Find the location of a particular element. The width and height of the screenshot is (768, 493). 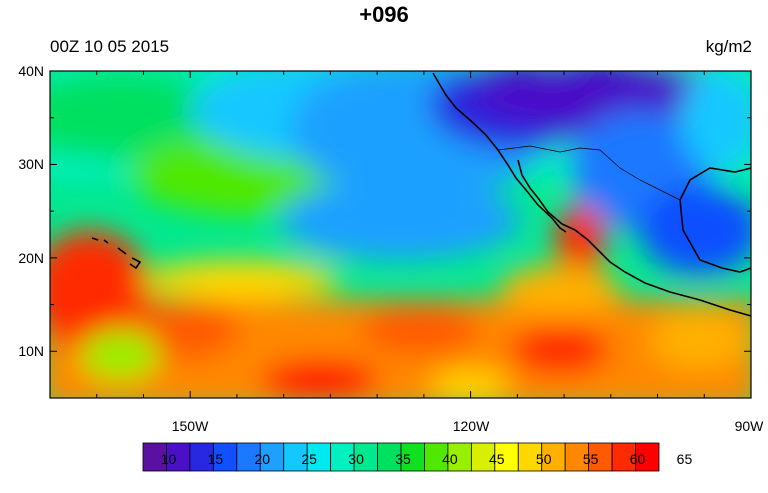

lon-label-90w: 90W is located at coordinates (749, 426).